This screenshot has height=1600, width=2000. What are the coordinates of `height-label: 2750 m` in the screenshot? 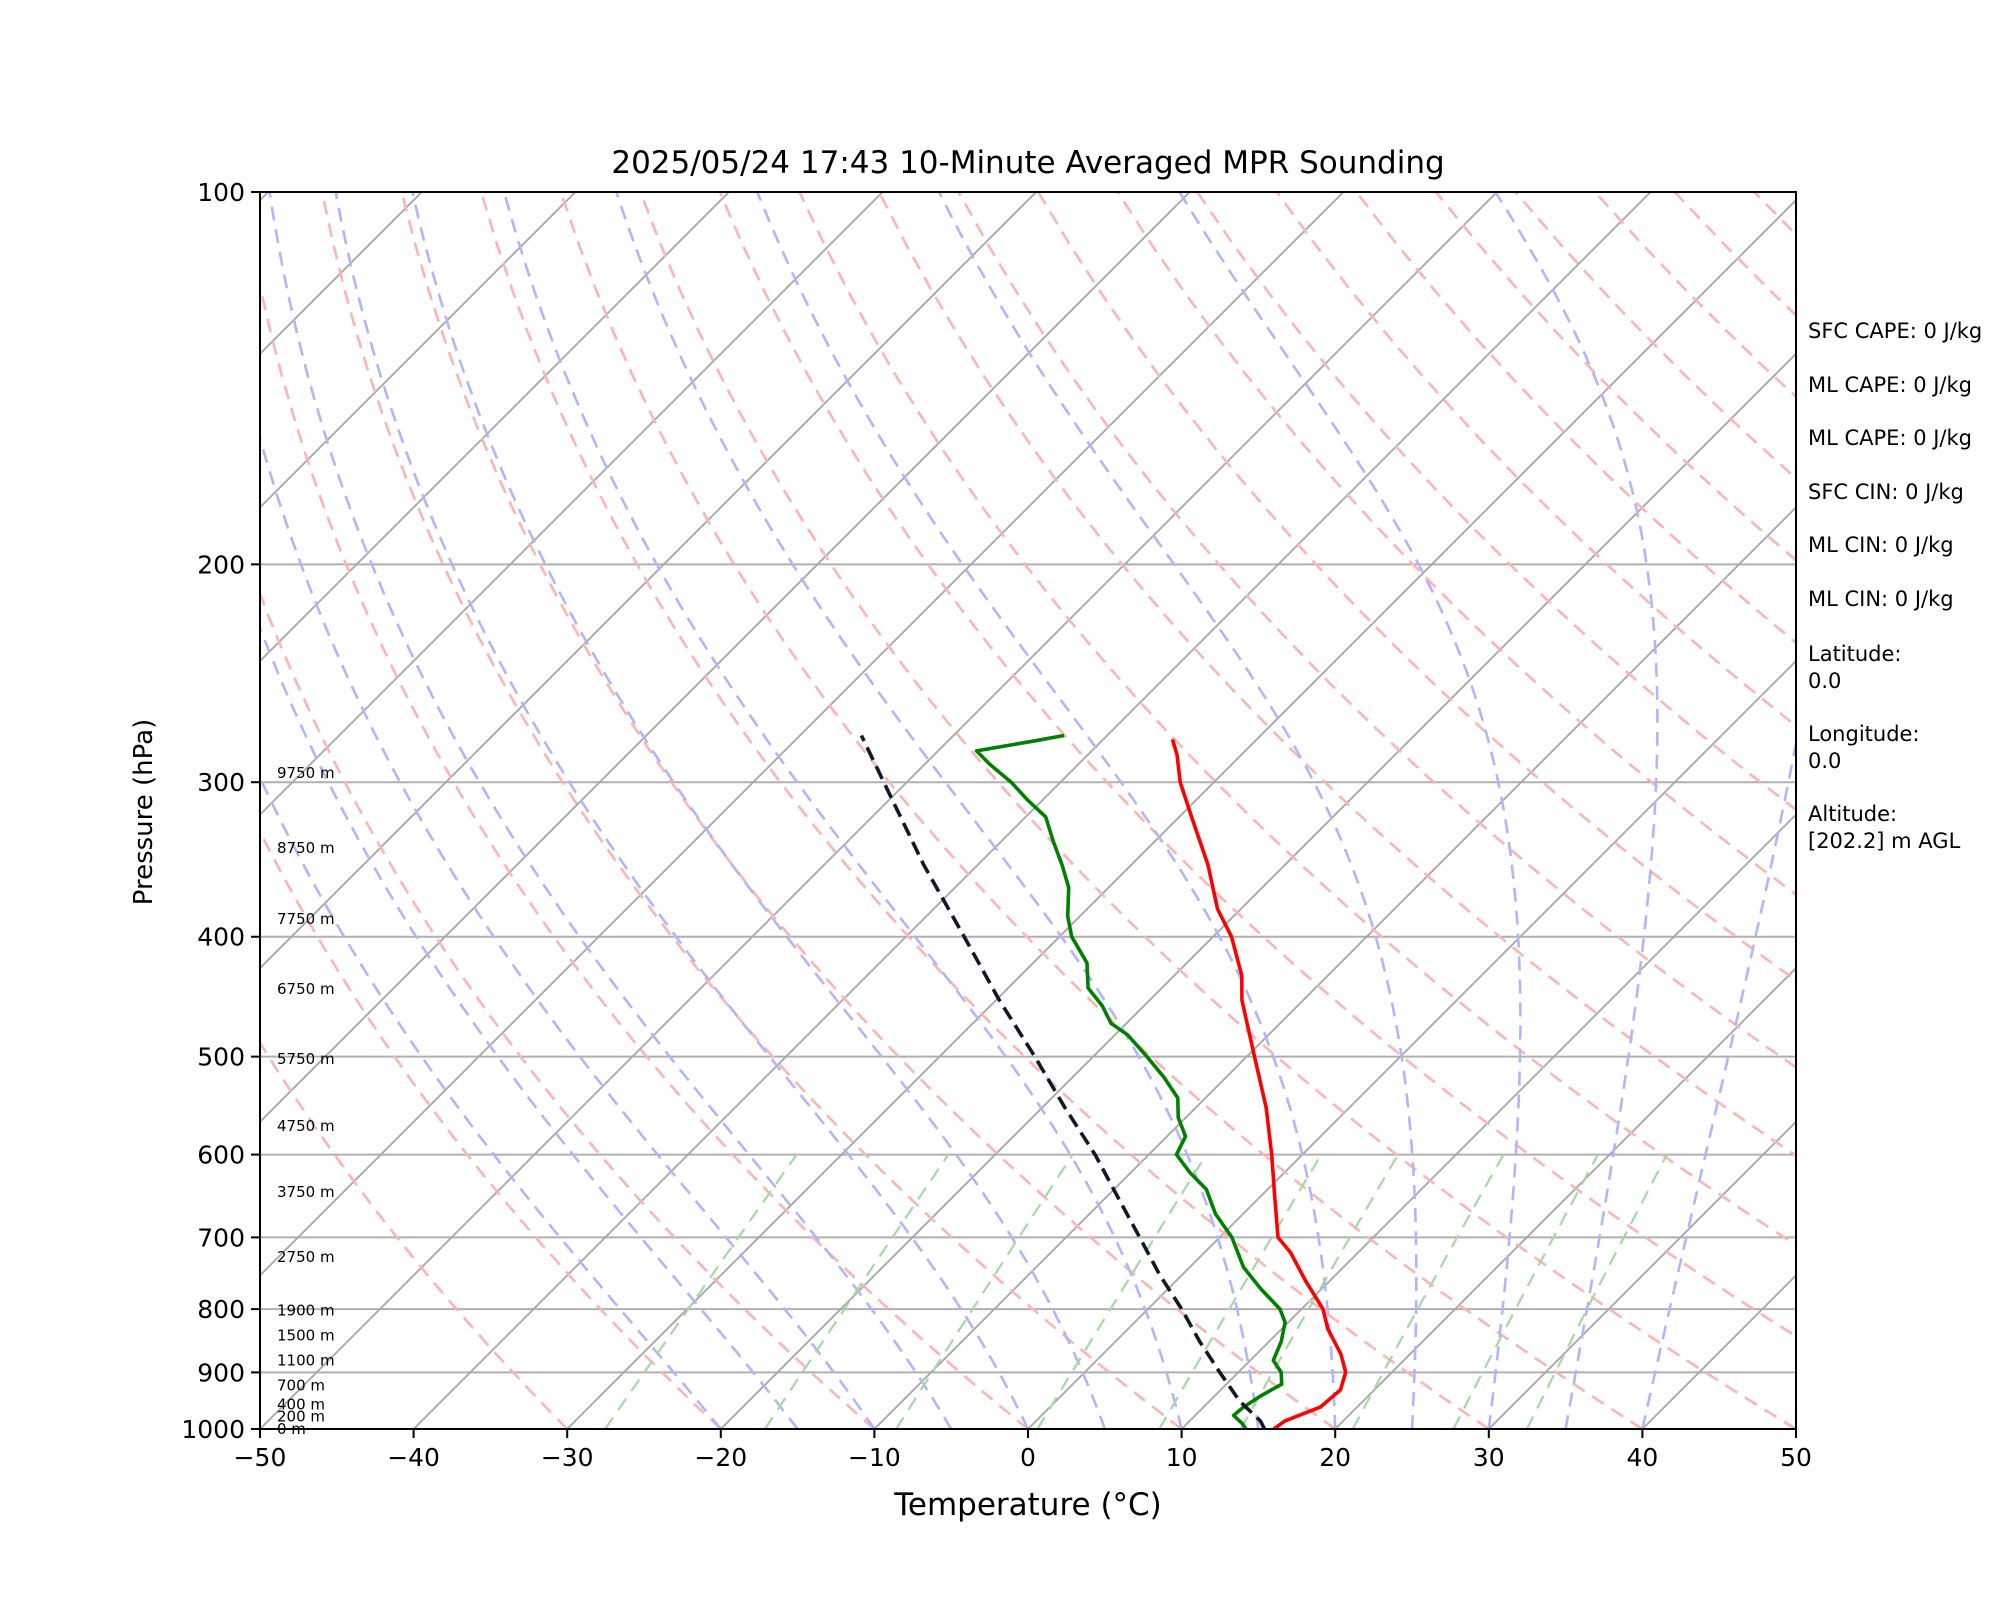 It's located at (306, 1257).